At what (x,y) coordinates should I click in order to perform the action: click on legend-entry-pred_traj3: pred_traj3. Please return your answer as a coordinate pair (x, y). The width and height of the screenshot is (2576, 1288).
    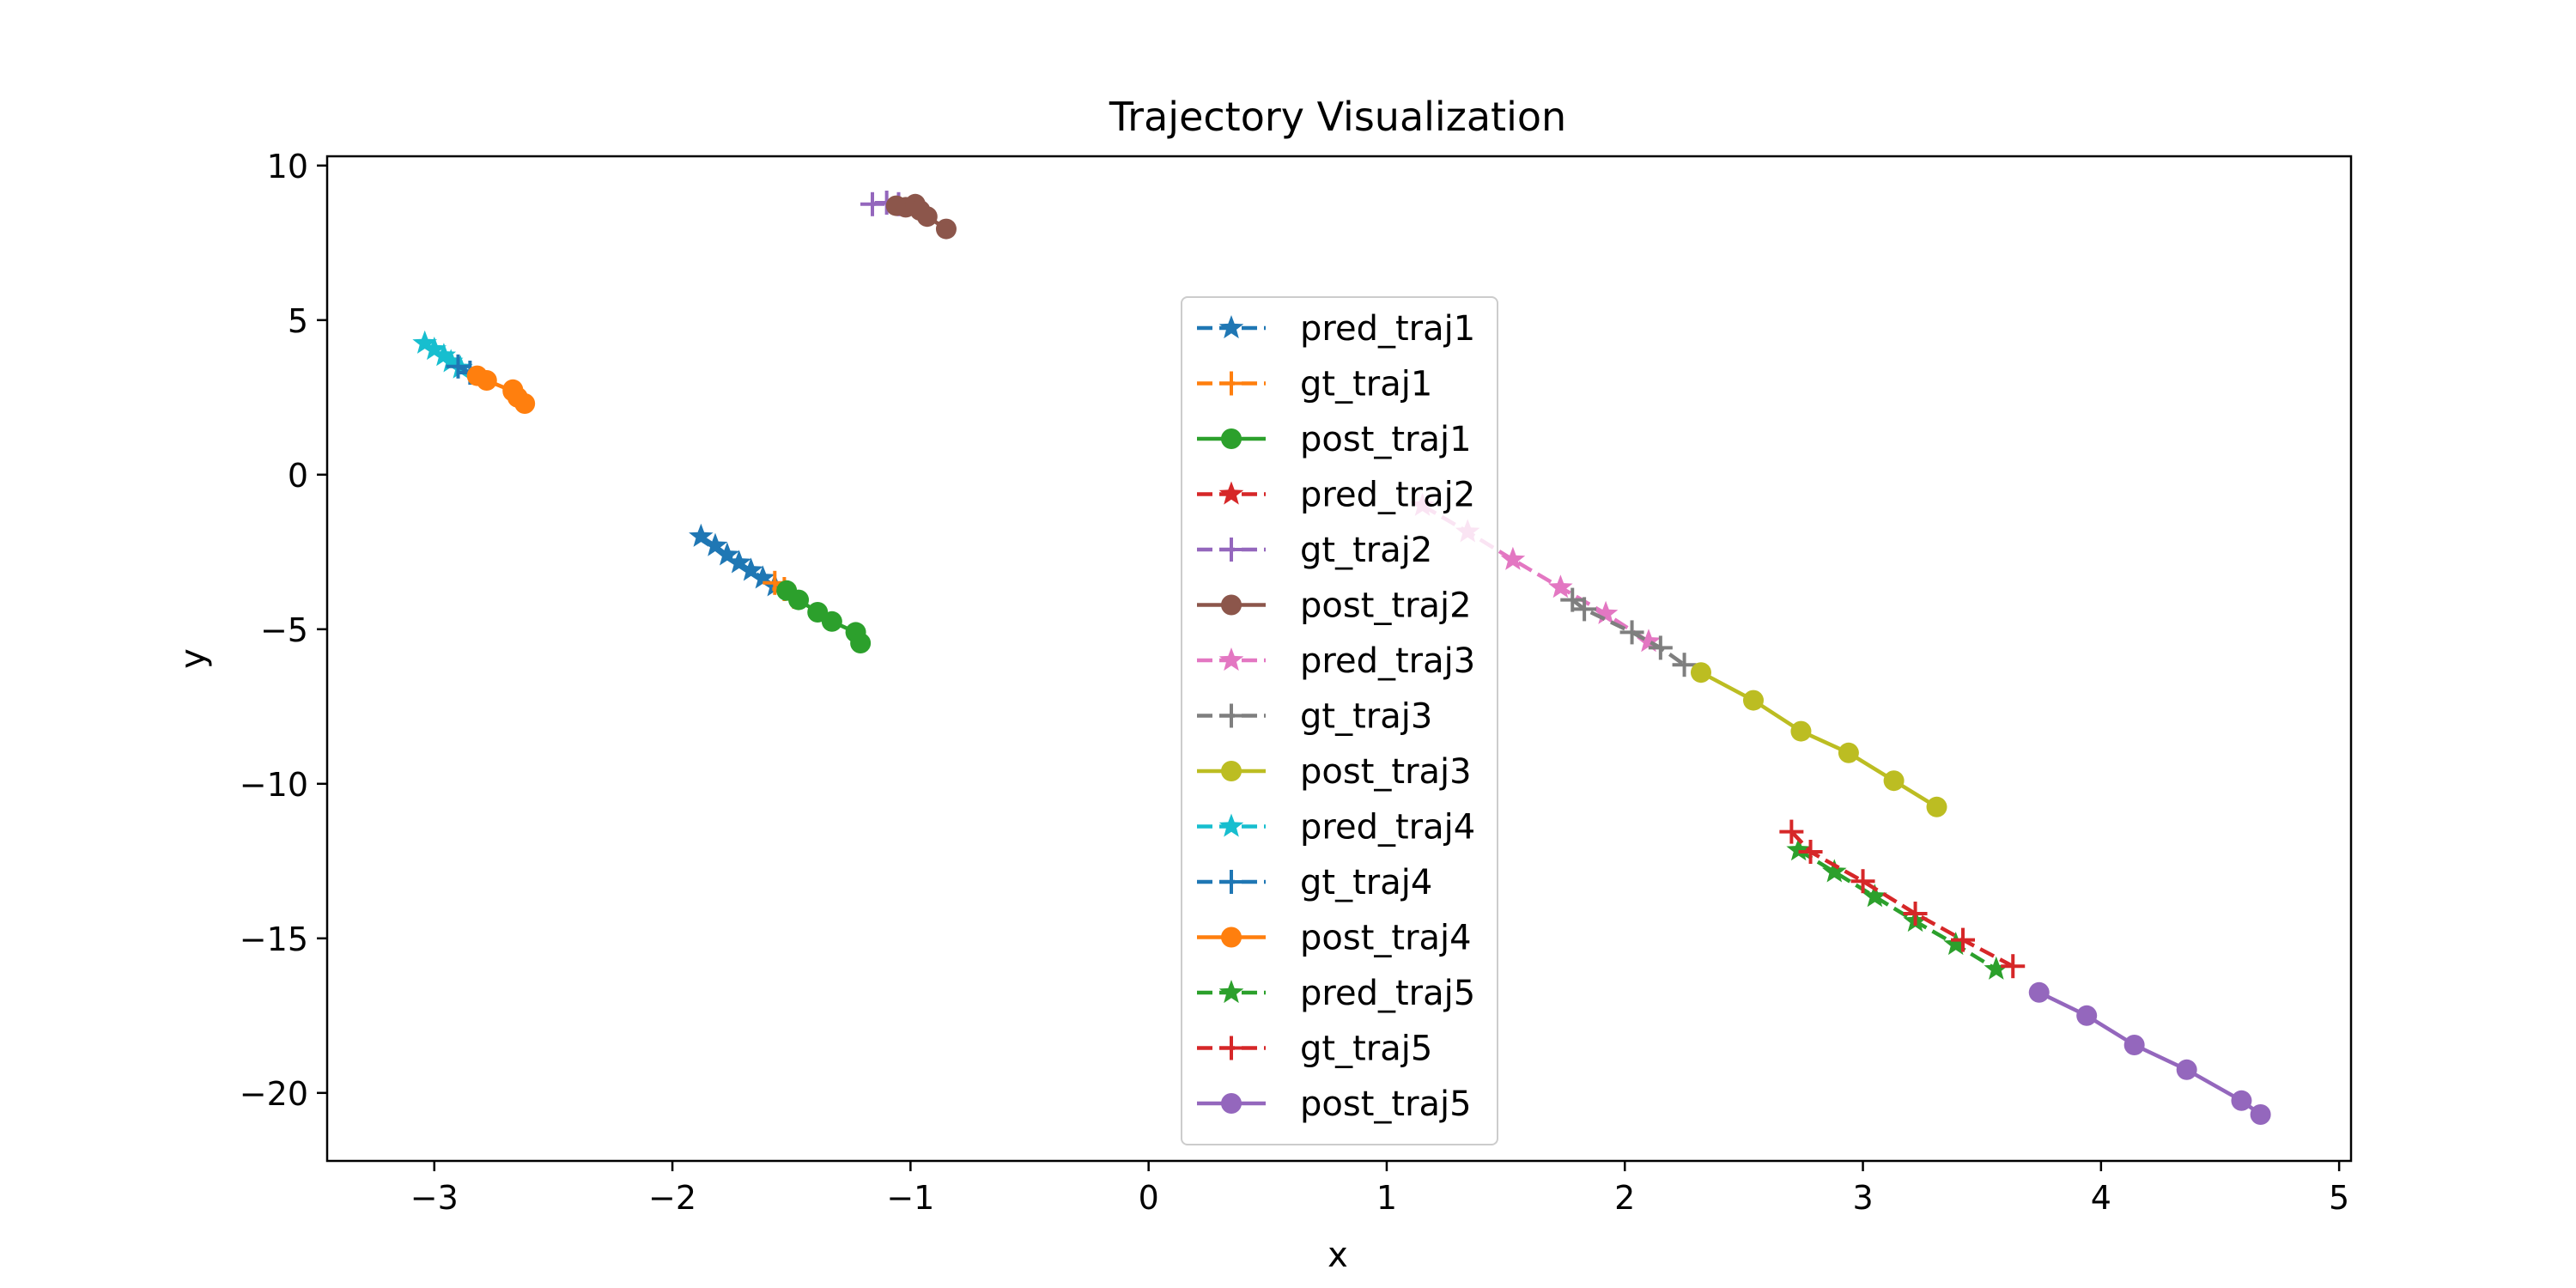
    Looking at the image, I should click on (1336, 661).